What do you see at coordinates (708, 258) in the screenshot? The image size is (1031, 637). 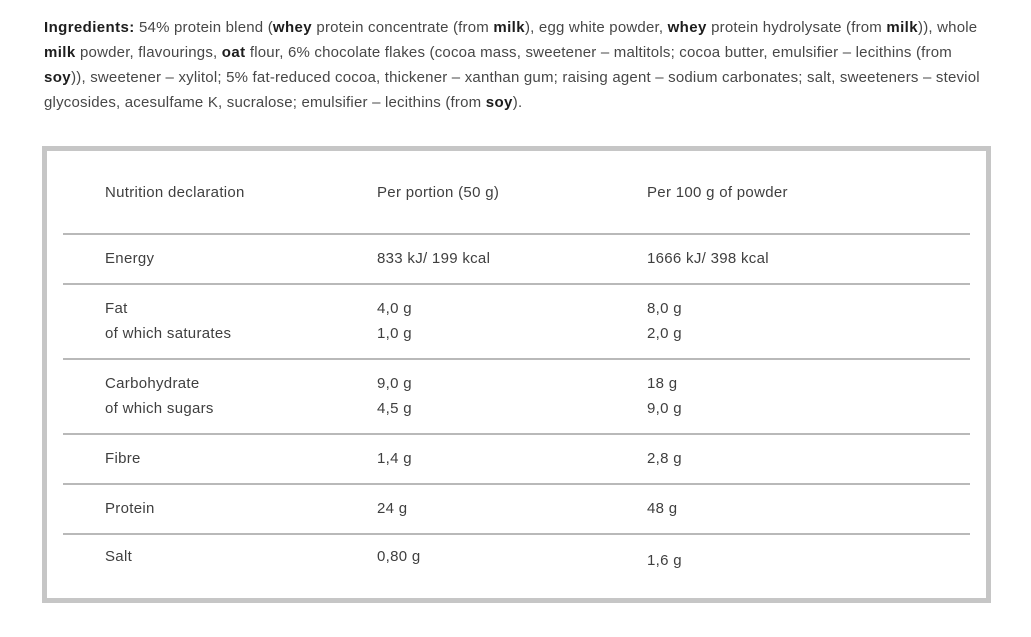 I see `energy-per100-value: 1666 kJ/ 398 kcal` at bounding box center [708, 258].